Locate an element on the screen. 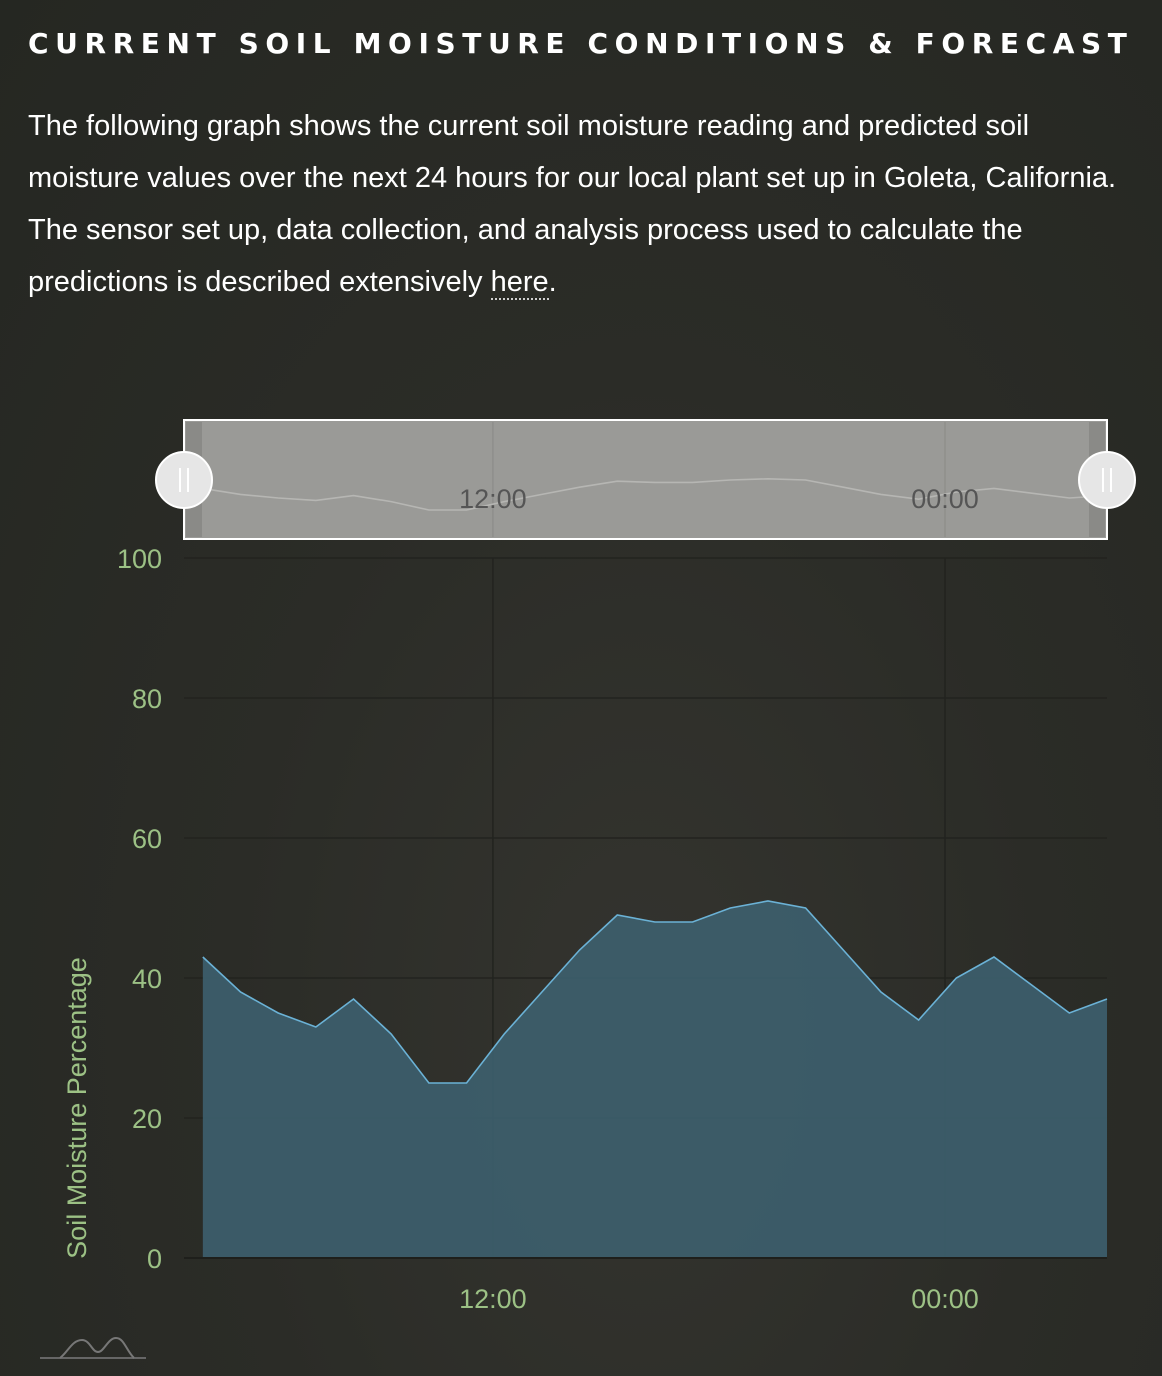 The width and height of the screenshot is (1162, 1376). y-tick-label: 80 is located at coordinates (147, 699).